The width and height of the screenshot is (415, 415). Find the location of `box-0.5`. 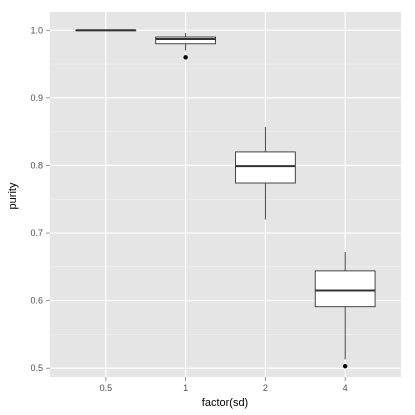

box-0.5 is located at coordinates (106, 30).